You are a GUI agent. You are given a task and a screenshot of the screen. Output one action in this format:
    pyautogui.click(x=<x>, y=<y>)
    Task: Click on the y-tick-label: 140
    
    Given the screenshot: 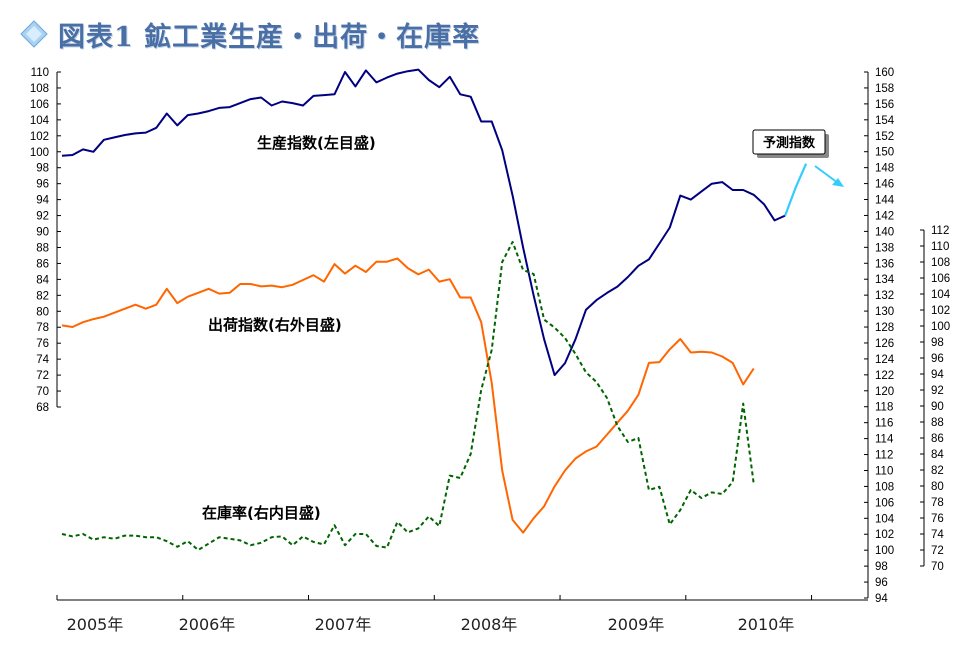 What is the action you would take?
    pyautogui.click(x=884, y=232)
    